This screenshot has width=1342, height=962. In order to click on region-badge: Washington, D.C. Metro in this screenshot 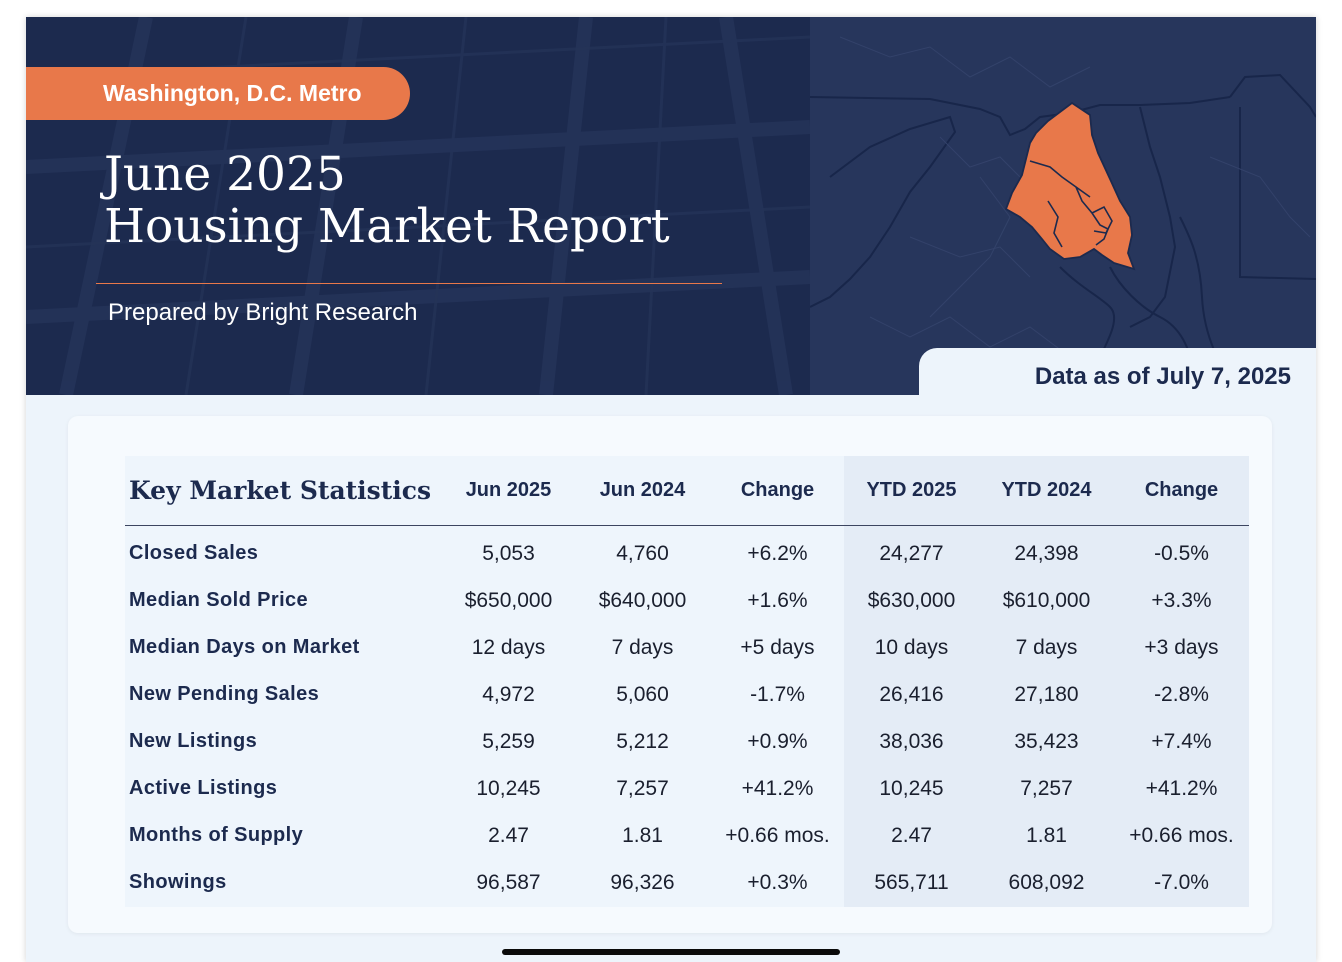, I will do `click(218, 93)`.